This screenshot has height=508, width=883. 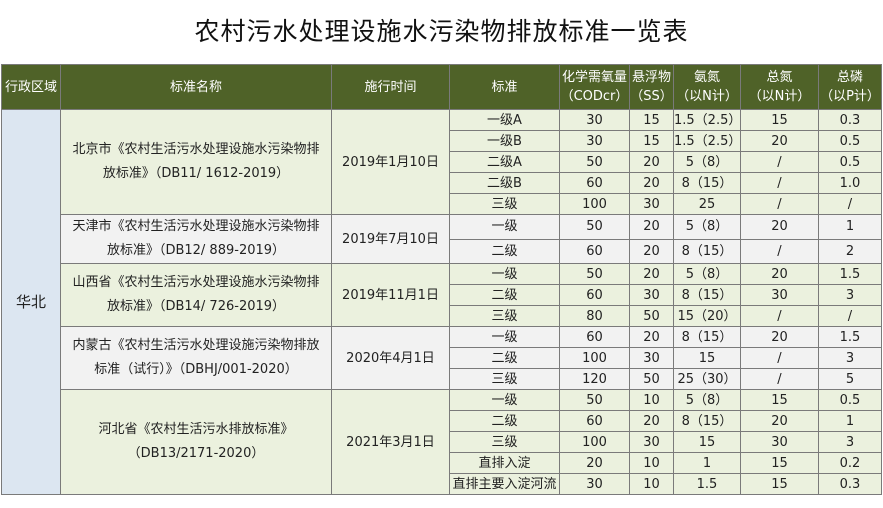 I want to click on column-header: 行政区域, so click(x=31, y=87).